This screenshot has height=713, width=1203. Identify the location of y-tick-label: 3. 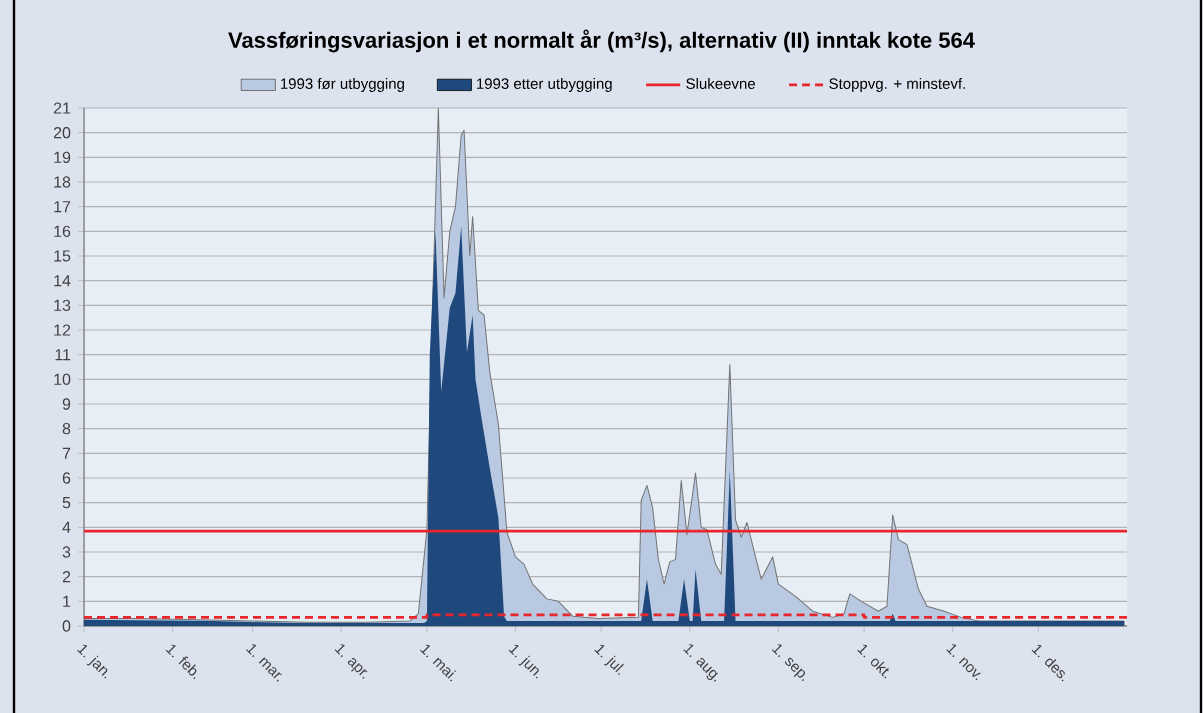
(66, 552).